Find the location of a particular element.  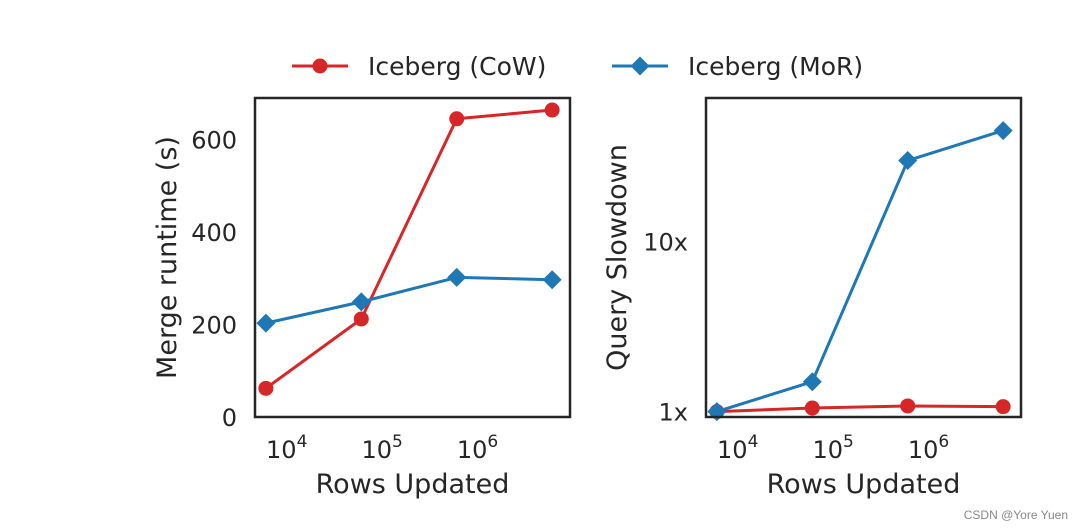

y-tick-label: 200 is located at coordinates (214, 326).